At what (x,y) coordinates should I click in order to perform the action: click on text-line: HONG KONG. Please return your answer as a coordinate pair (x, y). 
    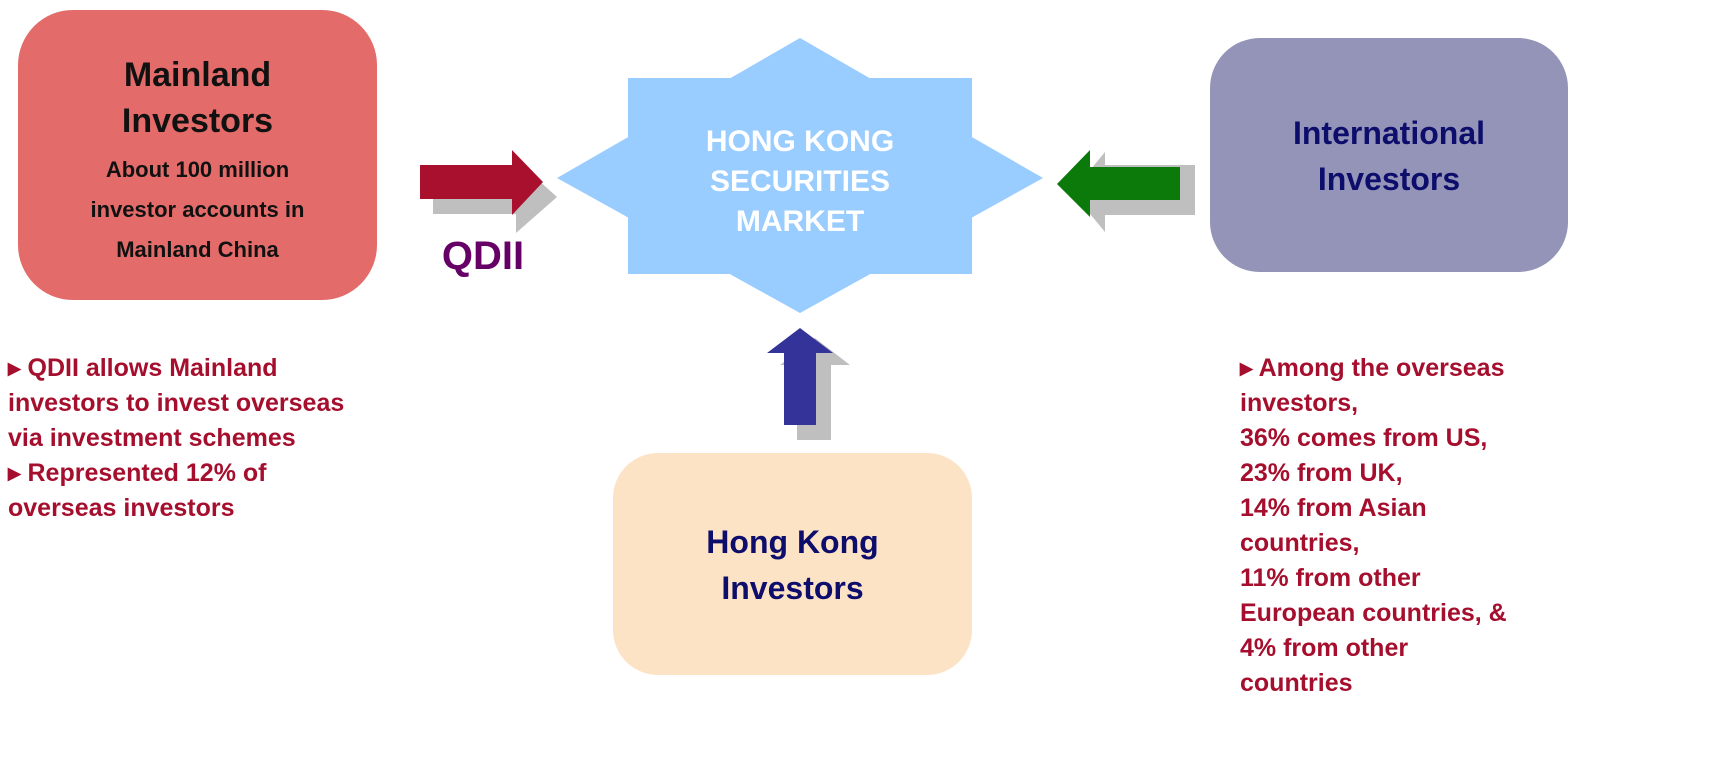
    Looking at the image, I should click on (800, 141).